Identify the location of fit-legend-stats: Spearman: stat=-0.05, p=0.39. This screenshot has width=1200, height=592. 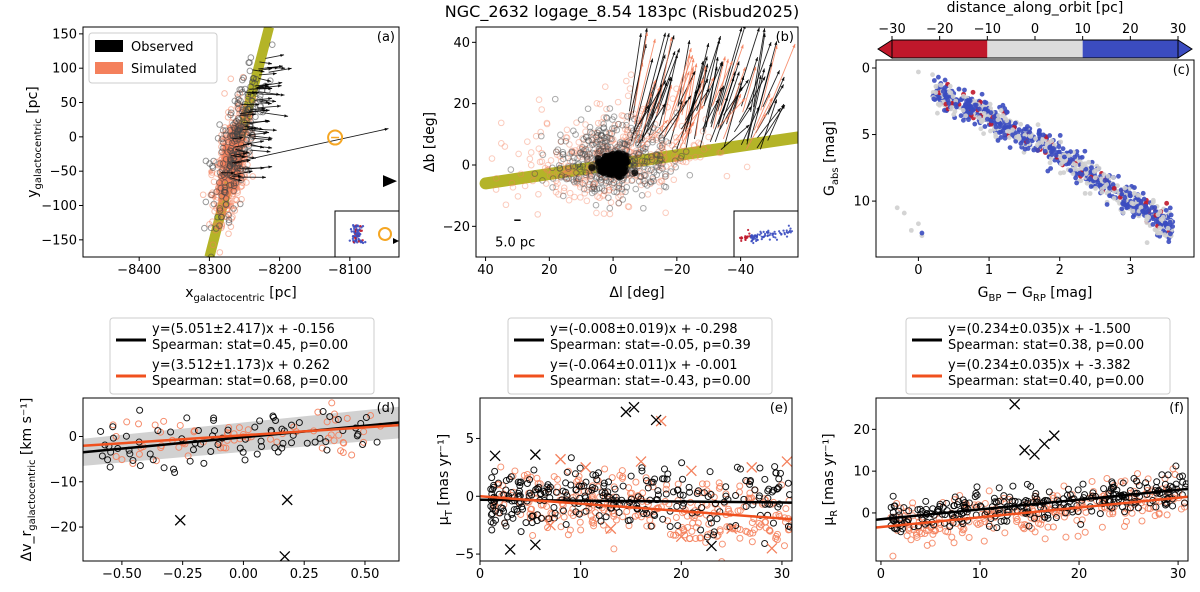
(650, 345).